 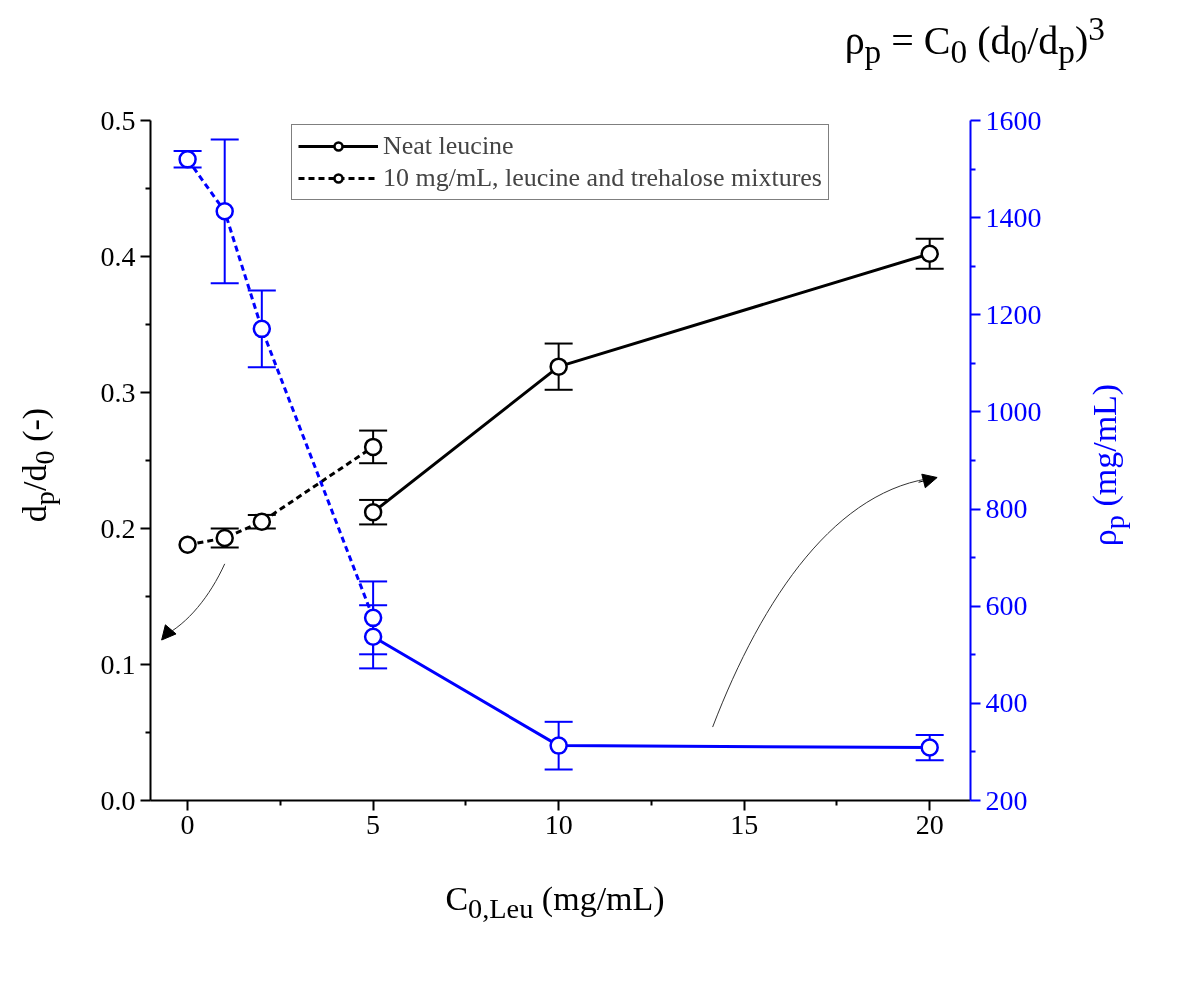 I want to click on y2-tick-label: 800, so click(x=1006, y=509).